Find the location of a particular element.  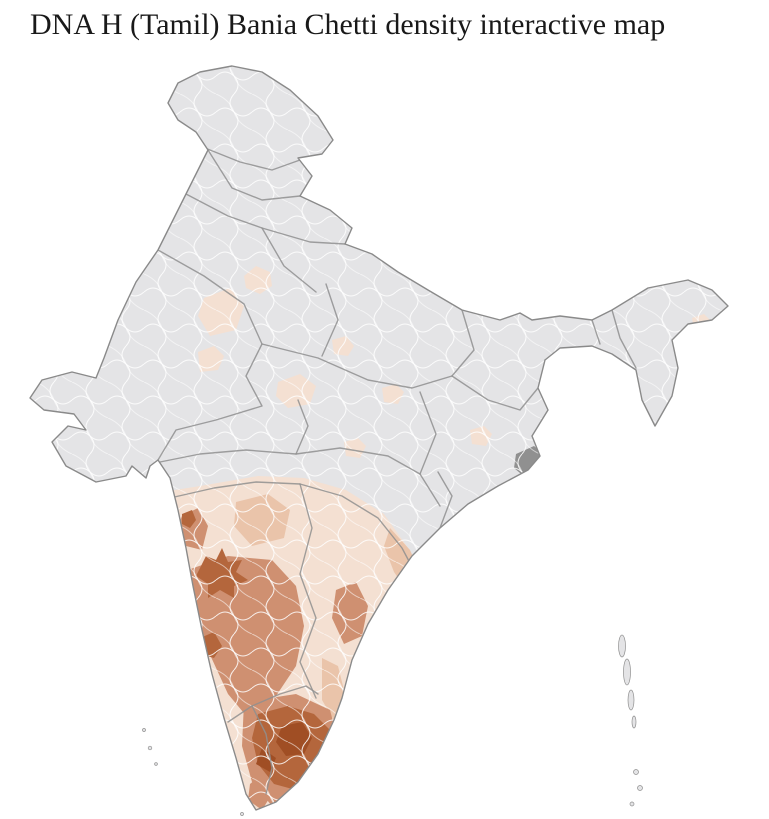

islands is located at coordinates (392, 725).